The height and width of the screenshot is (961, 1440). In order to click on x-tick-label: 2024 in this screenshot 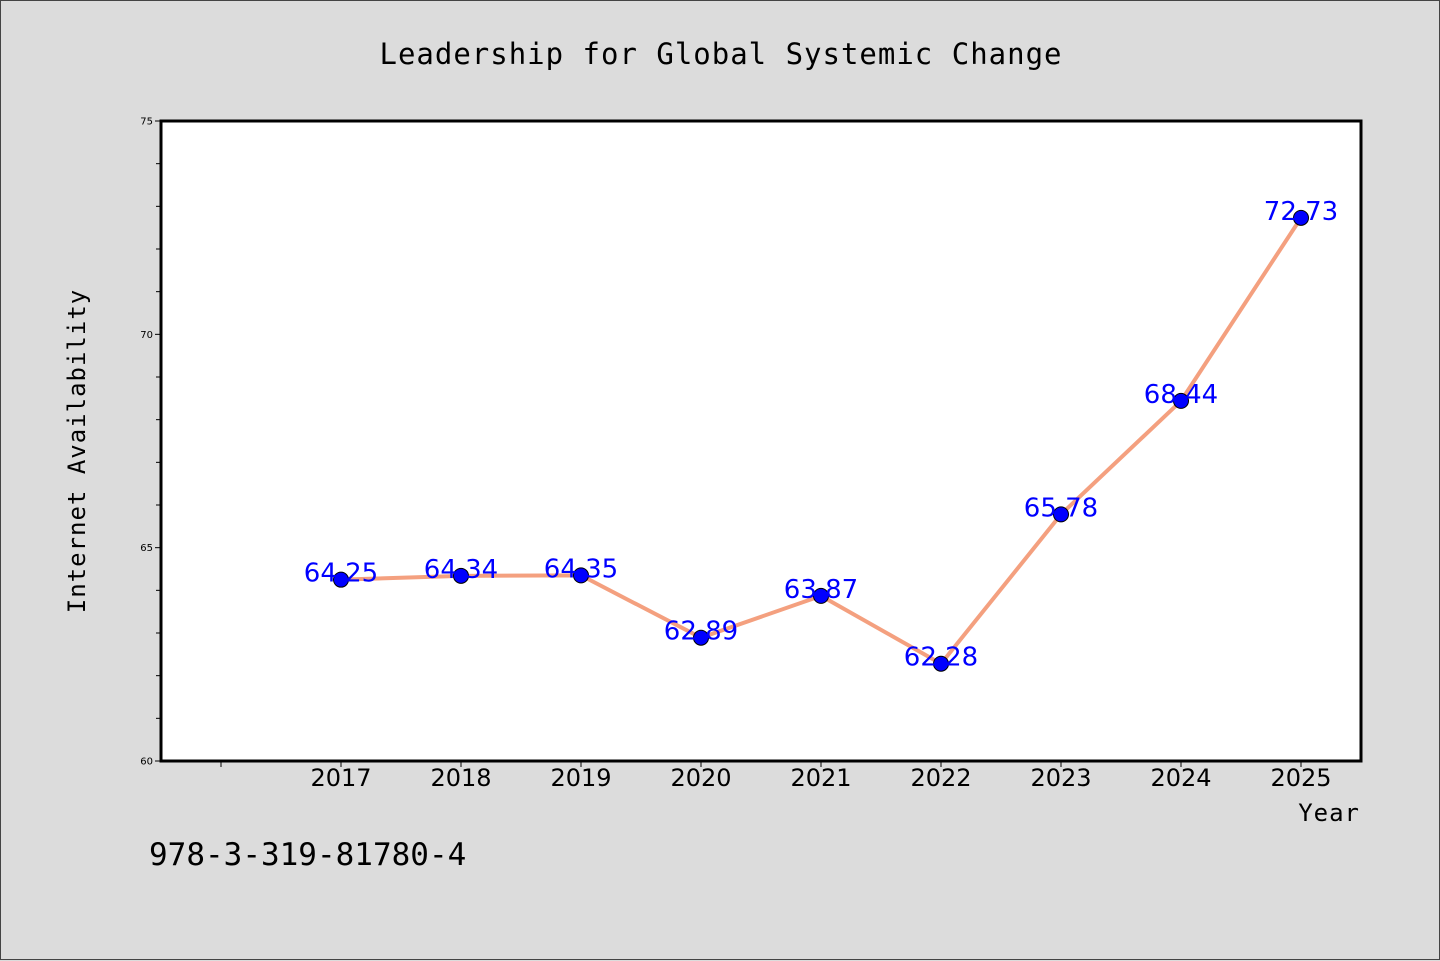, I will do `click(1180, 778)`.